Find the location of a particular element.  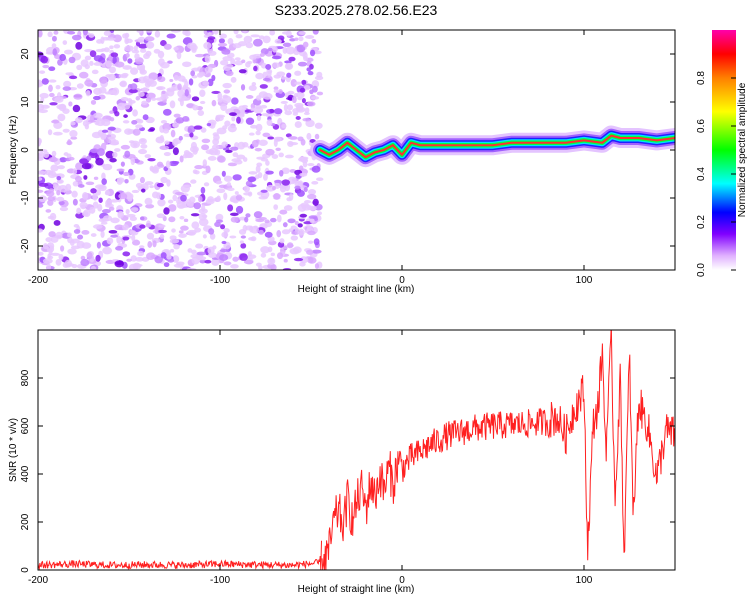

snr-y-tick-label: 600 is located at coordinates (25, 425).